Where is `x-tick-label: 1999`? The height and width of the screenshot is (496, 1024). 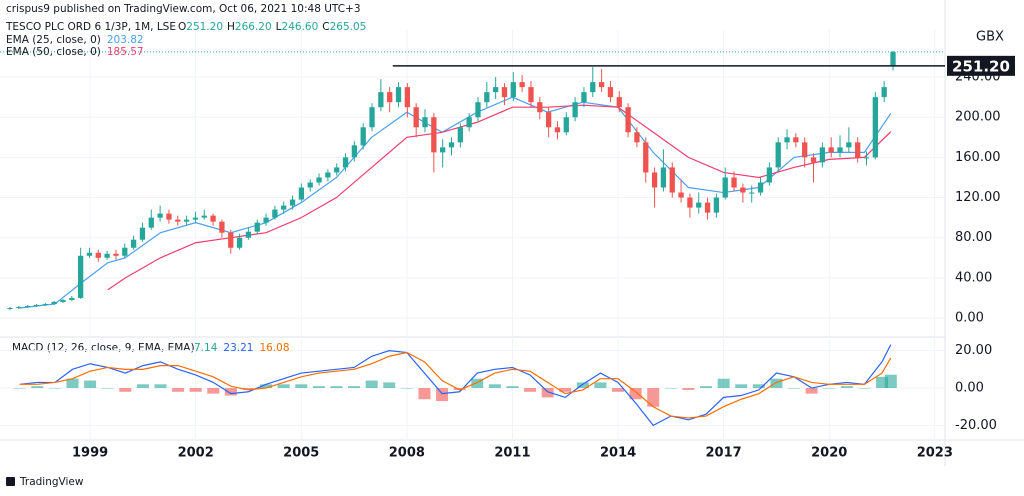 x-tick-label: 1999 is located at coordinates (90, 453).